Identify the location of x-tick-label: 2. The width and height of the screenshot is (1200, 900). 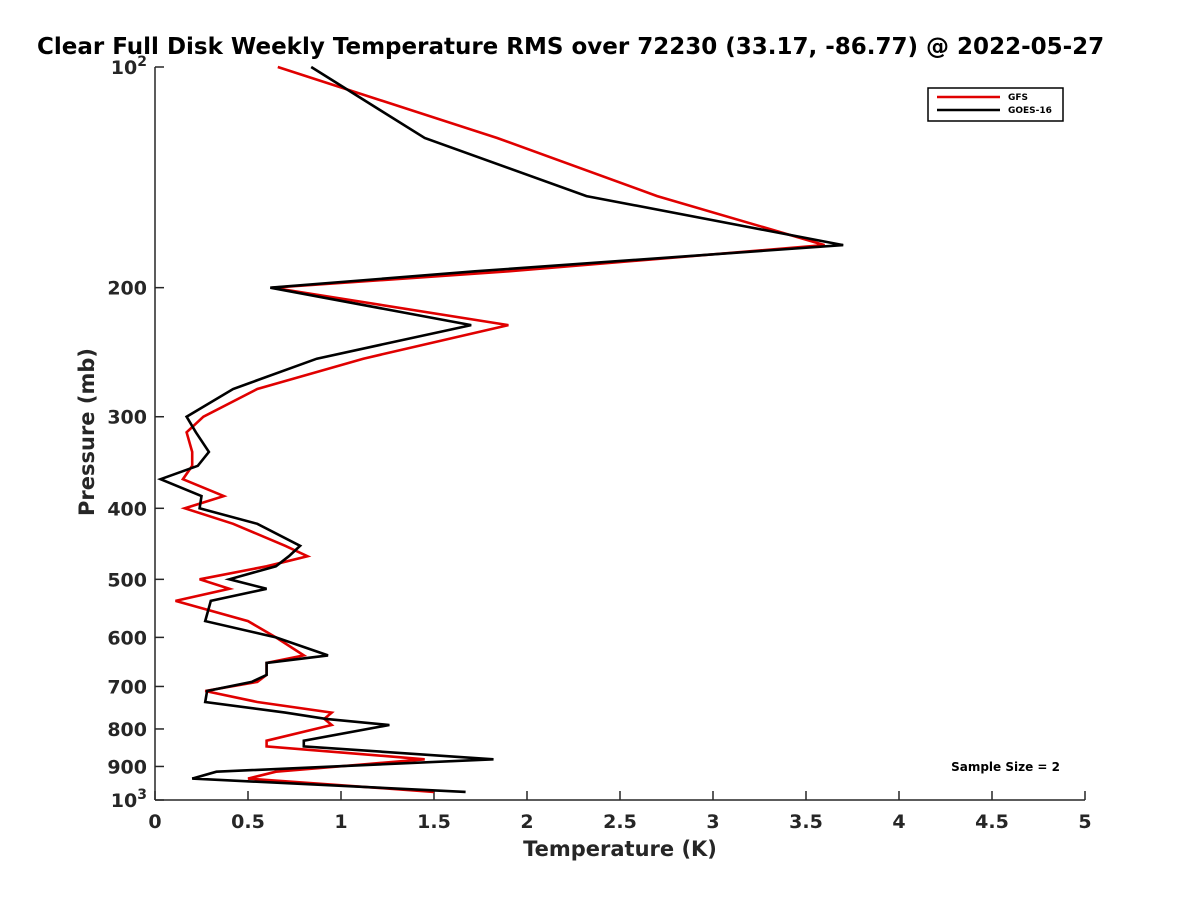
(526, 822).